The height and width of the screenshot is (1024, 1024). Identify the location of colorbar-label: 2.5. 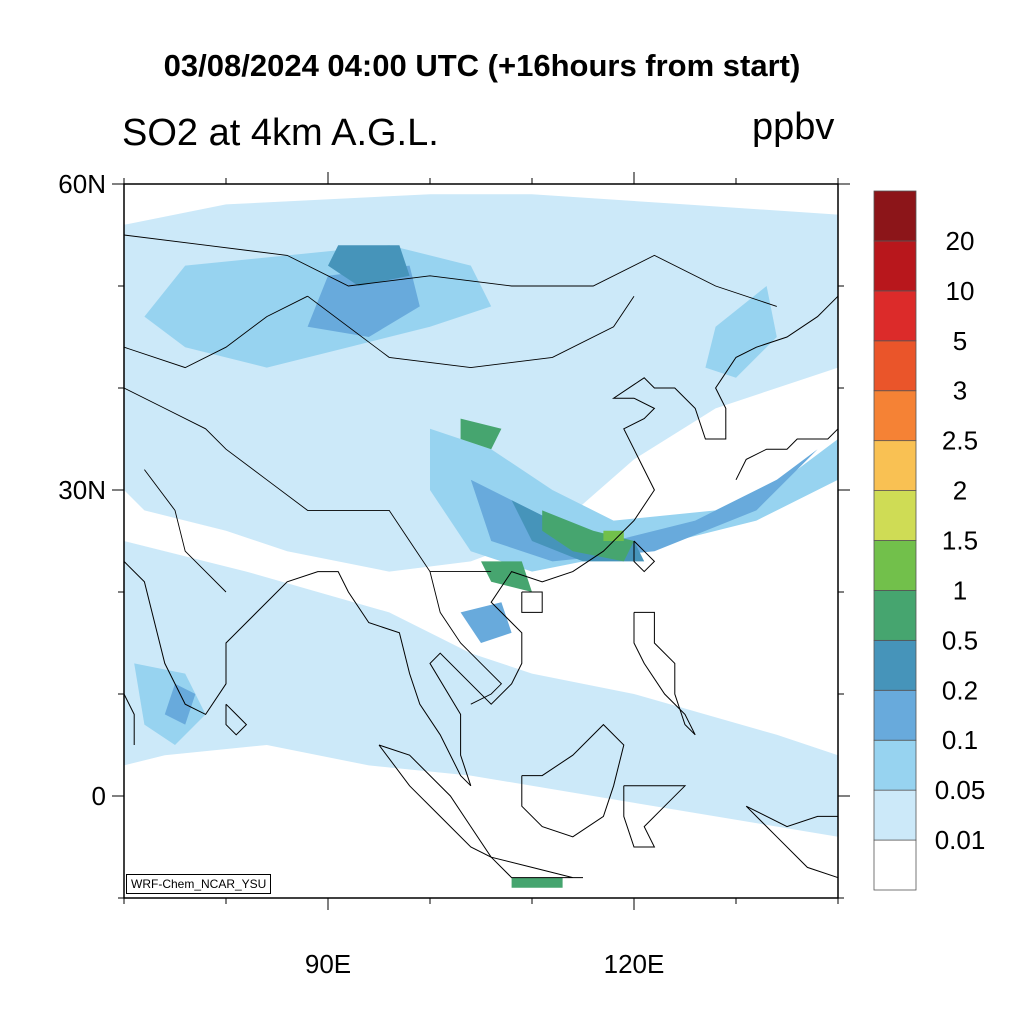
(960, 441).